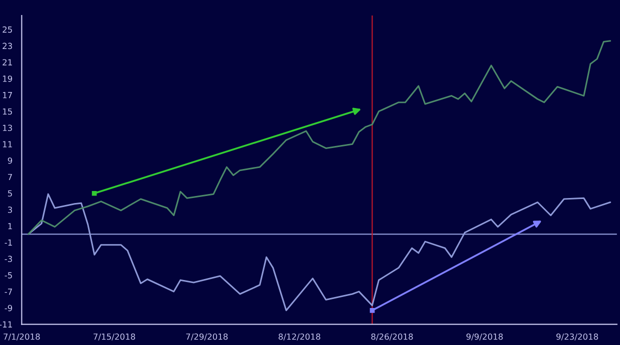 This screenshot has width=620, height=345. I want to click on x-tick-label: 7/1/2018, so click(22, 336).